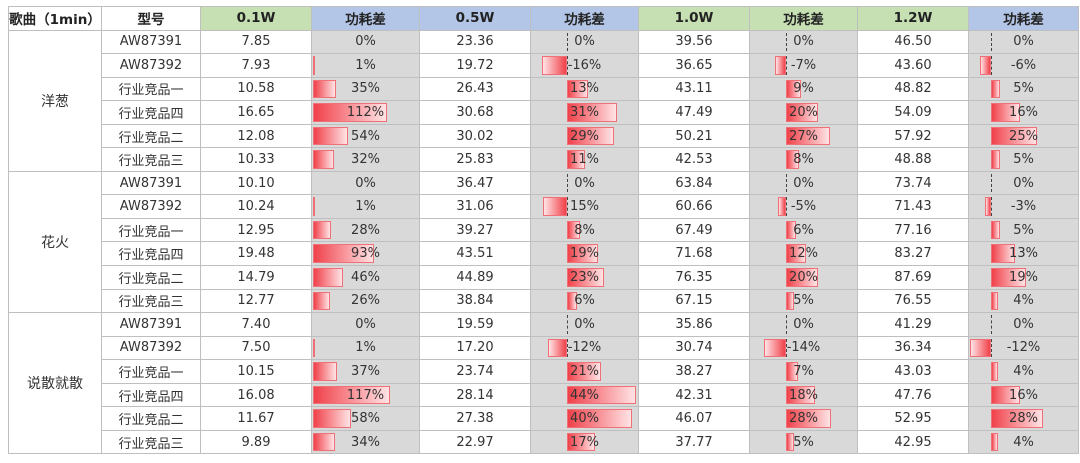  I want to click on diff-percent: 7%, so click(803, 371).